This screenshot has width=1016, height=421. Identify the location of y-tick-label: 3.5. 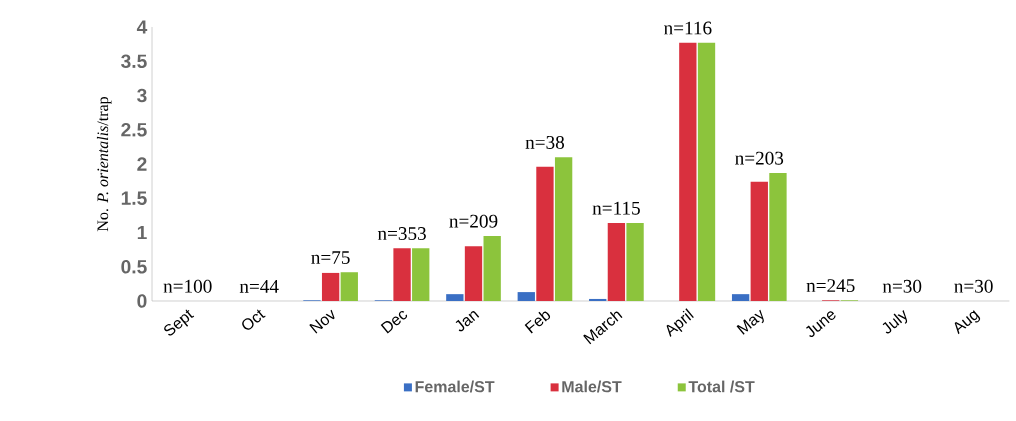
(134, 61).